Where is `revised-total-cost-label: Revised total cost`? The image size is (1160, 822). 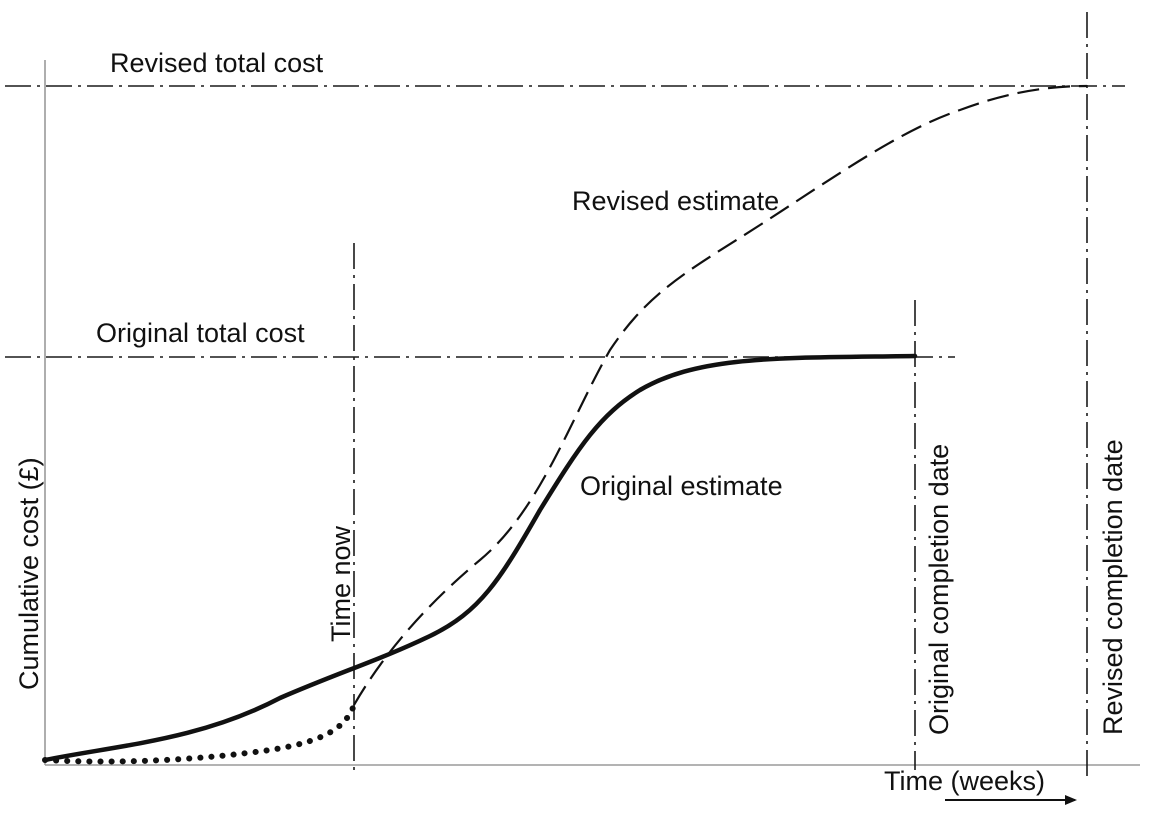
revised-total-cost-label: Revised total cost is located at coordinates (217, 63).